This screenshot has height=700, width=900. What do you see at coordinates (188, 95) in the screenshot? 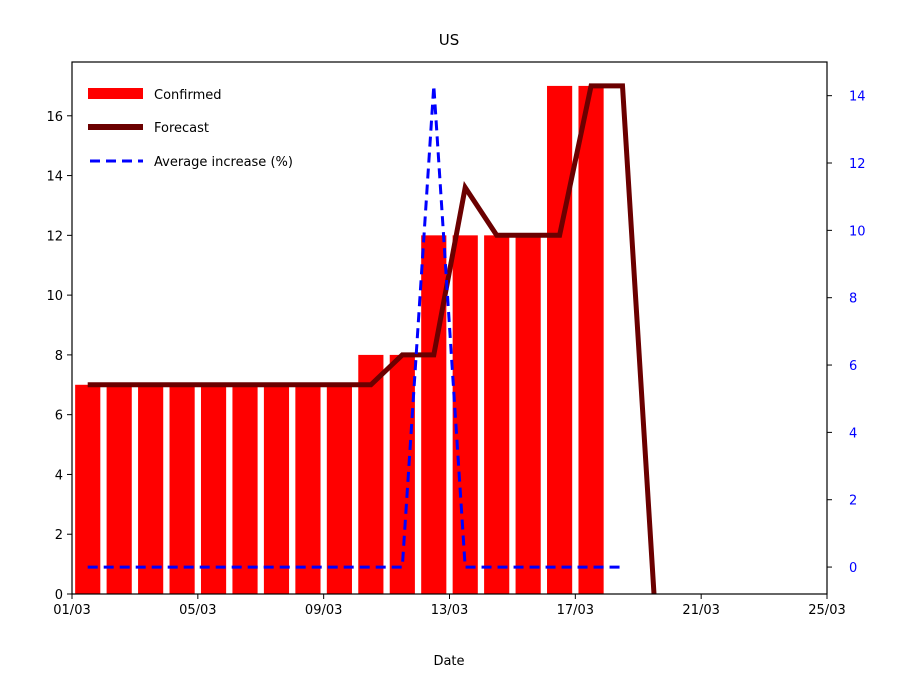
I see `legend-label-confirmed: Confirmed` at bounding box center [188, 95].